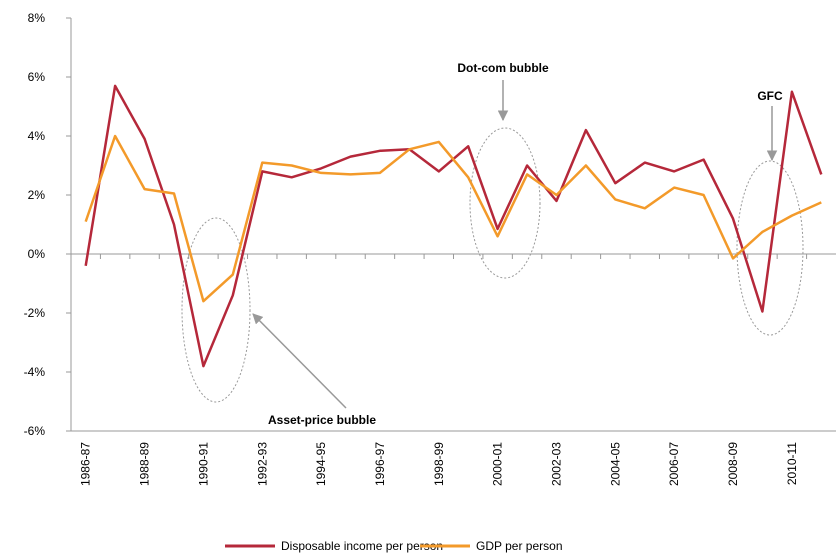 The height and width of the screenshot is (558, 837). Describe the element at coordinates (262, 464) in the screenshot. I see `x-tick-label: 1992-93` at that location.